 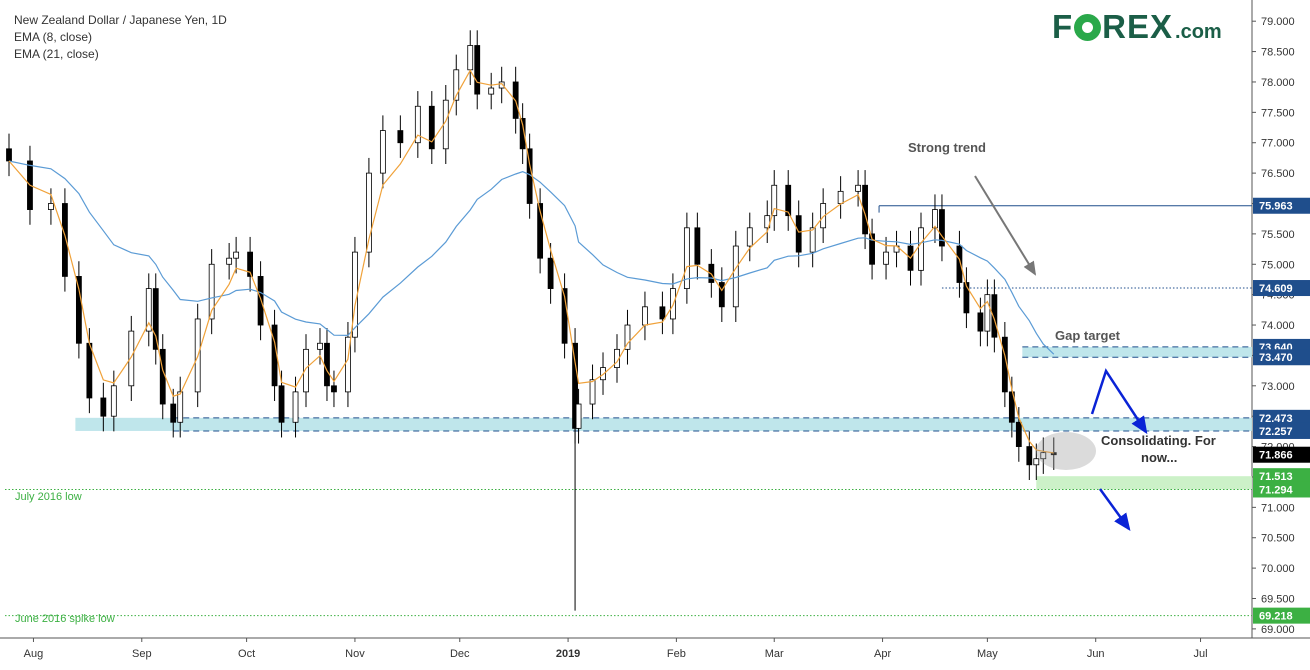 I want to click on logo-text-rex: REX, so click(x=1138, y=26).